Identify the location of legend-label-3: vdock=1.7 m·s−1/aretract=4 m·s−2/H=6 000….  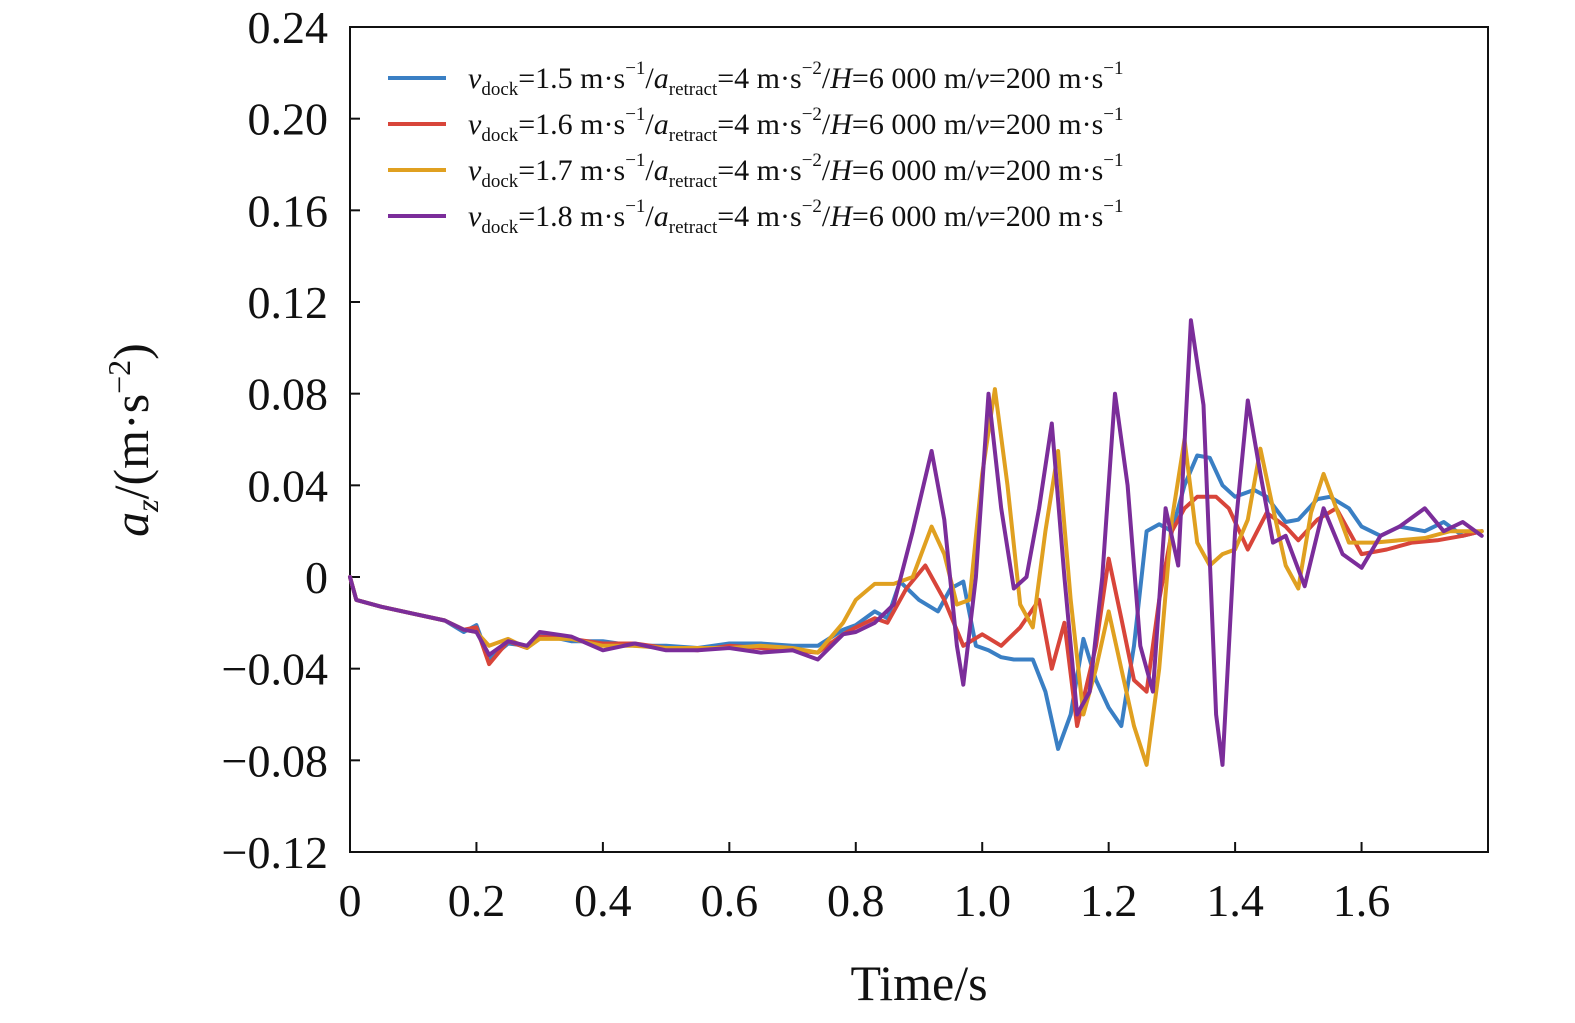
(795, 171).